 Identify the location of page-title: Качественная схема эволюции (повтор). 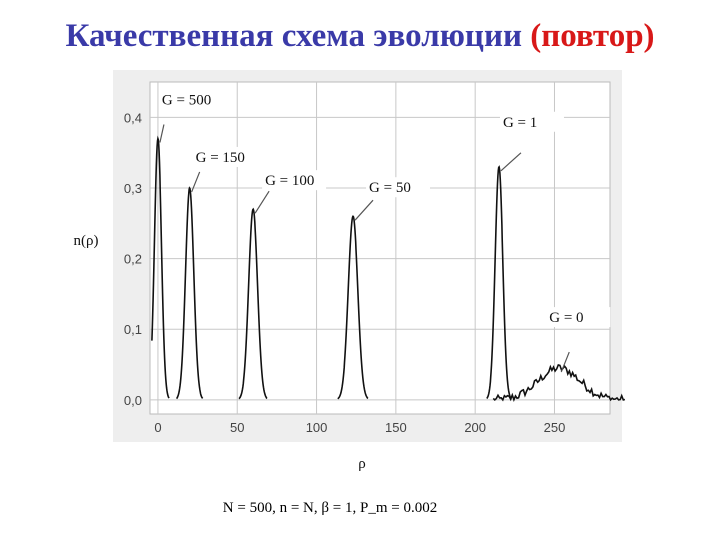
(360, 36).